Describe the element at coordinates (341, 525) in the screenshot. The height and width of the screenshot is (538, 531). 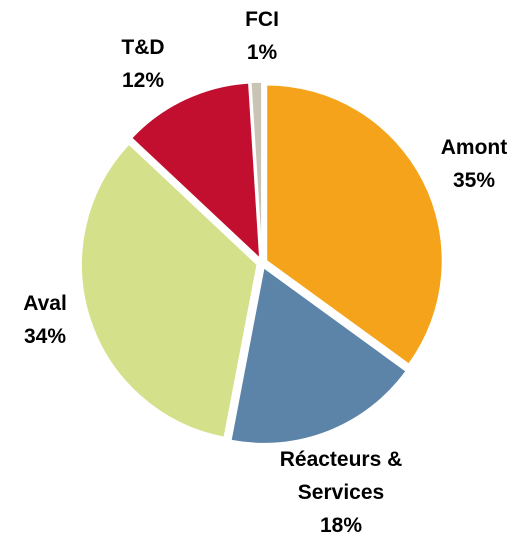
I see `value-label: 18%` at that location.